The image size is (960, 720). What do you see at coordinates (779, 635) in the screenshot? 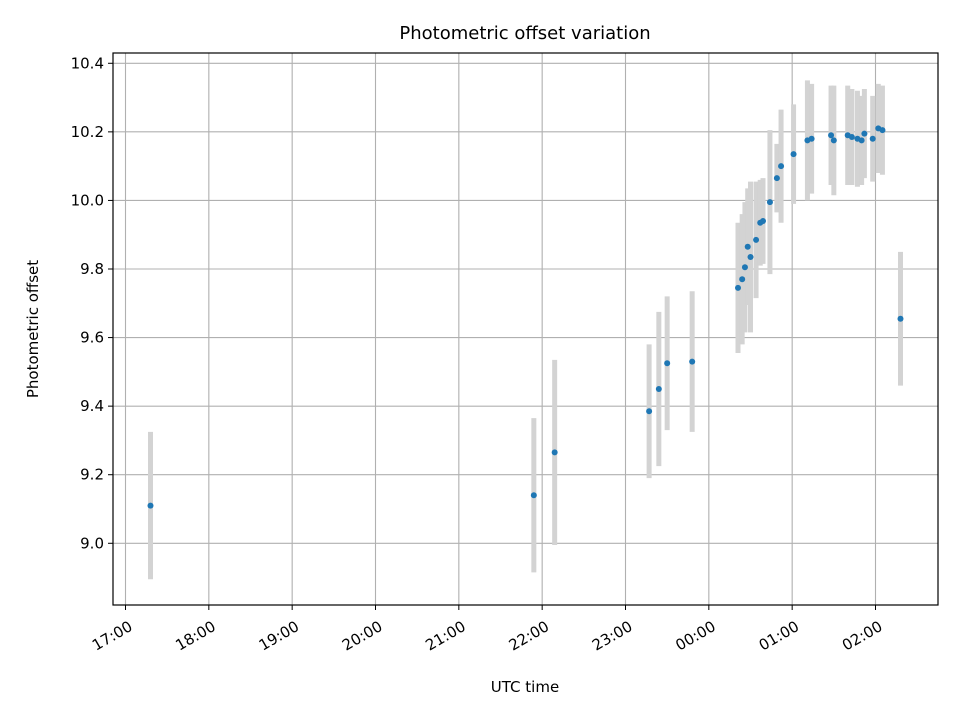
I see `x-tick-label: 01:00` at bounding box center [779, 635].